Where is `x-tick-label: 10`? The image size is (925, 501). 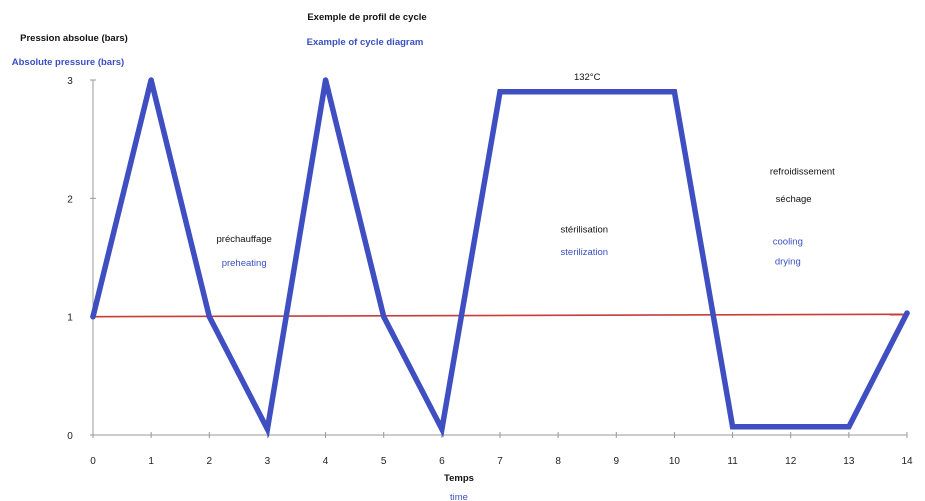
x-tick-label: 10 is located at coordinates (675, 461).